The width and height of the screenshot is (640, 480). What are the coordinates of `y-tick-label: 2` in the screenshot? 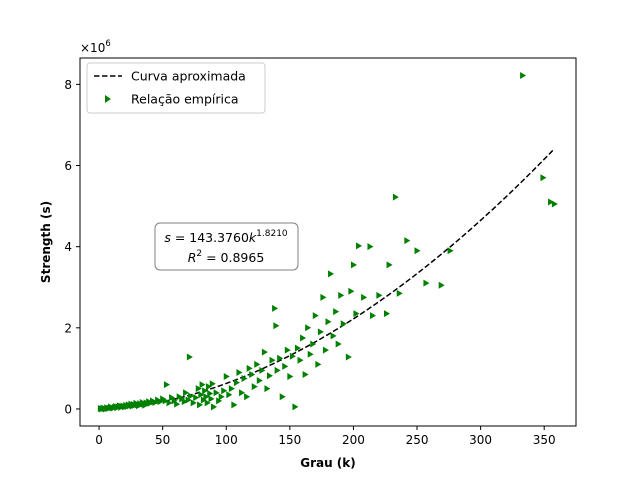 It's located at (68, 328).